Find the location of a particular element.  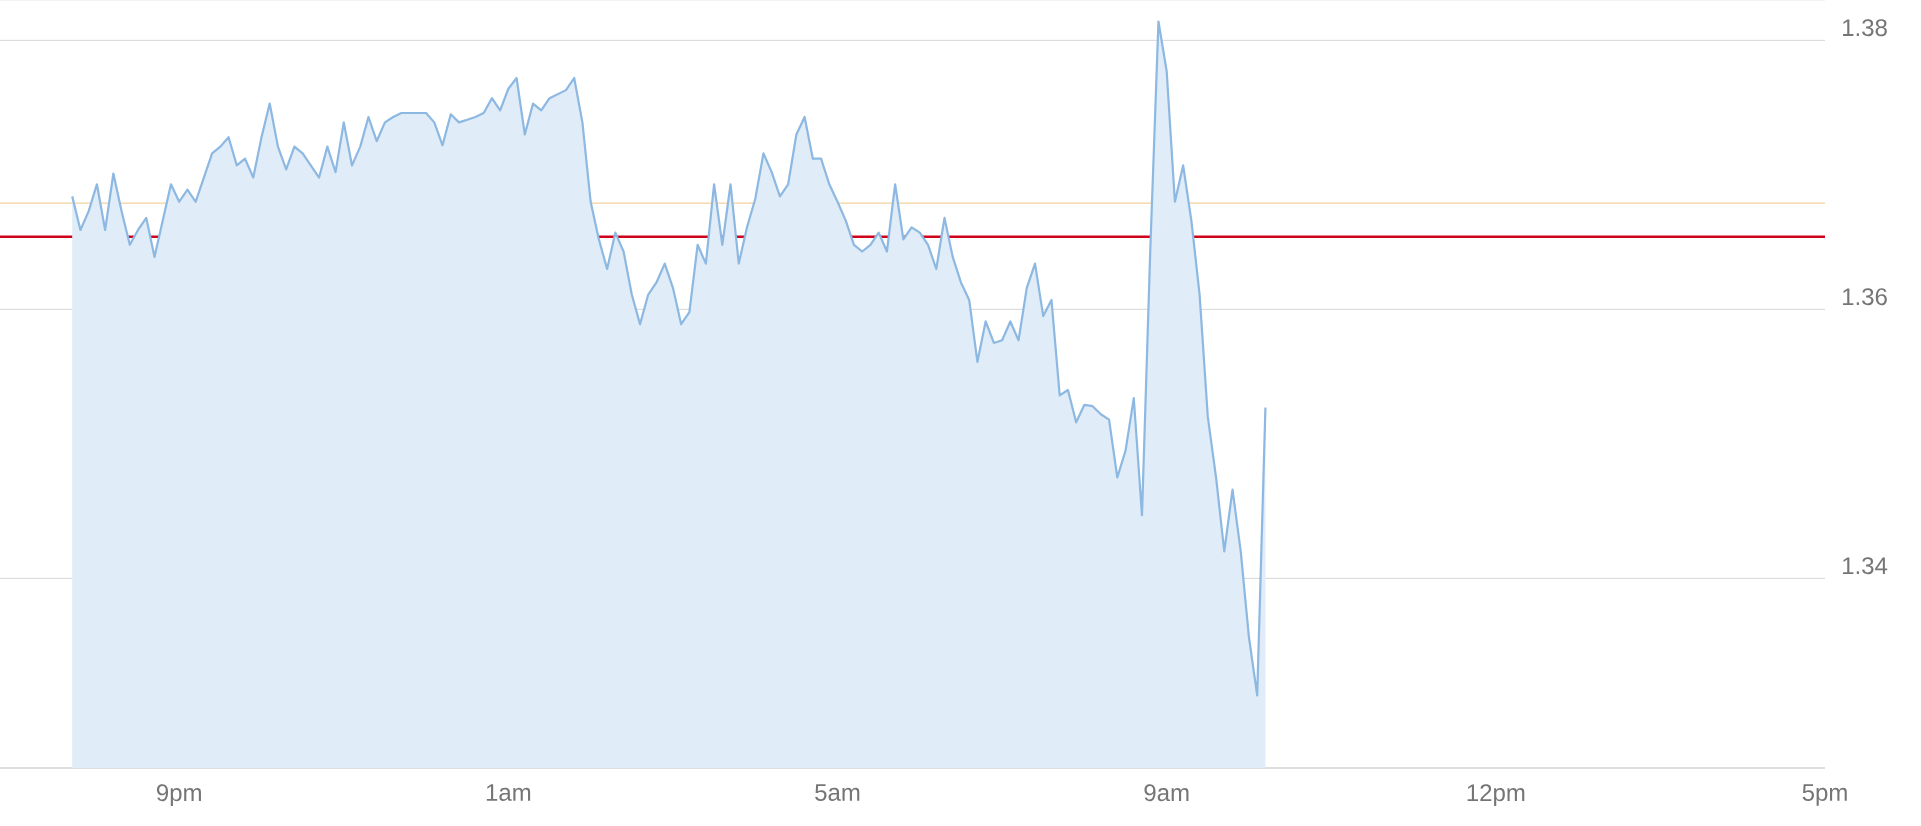

x-tick-label: 5pm is located at coordinates (1824, 795).